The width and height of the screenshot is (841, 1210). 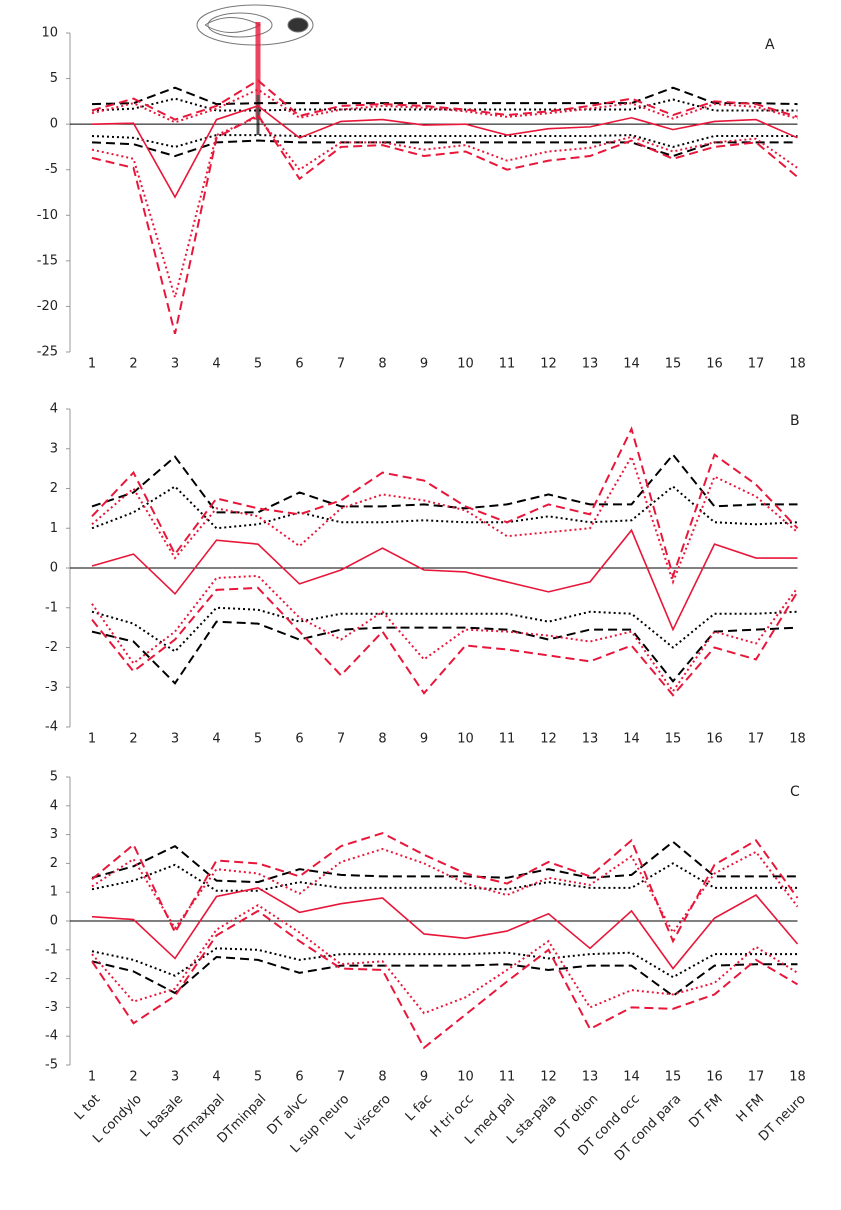 What do you see at coordinates (51, 169) in the screenshot?
I see `y-tick-label: -5` at bounding box center [51, 169].